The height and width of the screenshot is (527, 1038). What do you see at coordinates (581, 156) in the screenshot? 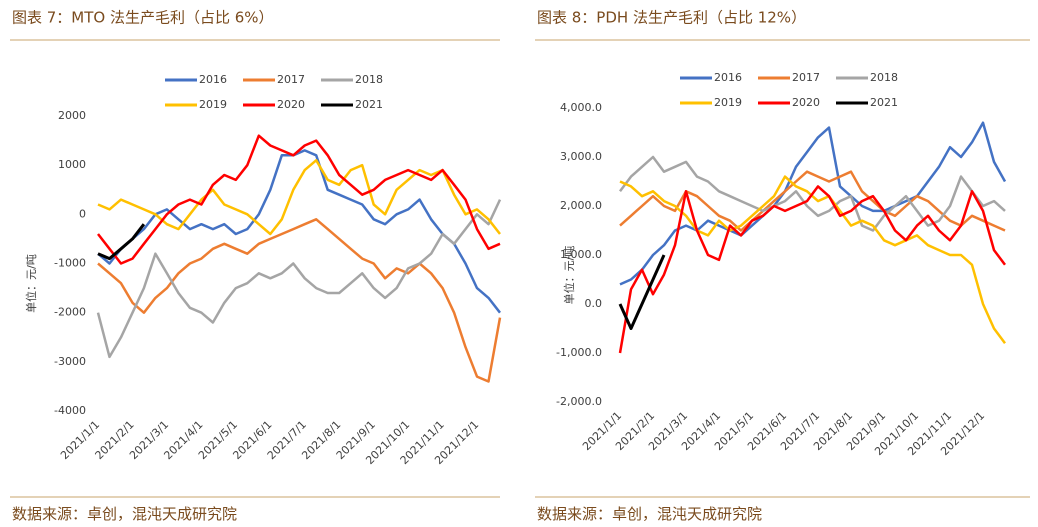
I see `y-tick-label: 3,000.0` at bounding box center [581, 156].